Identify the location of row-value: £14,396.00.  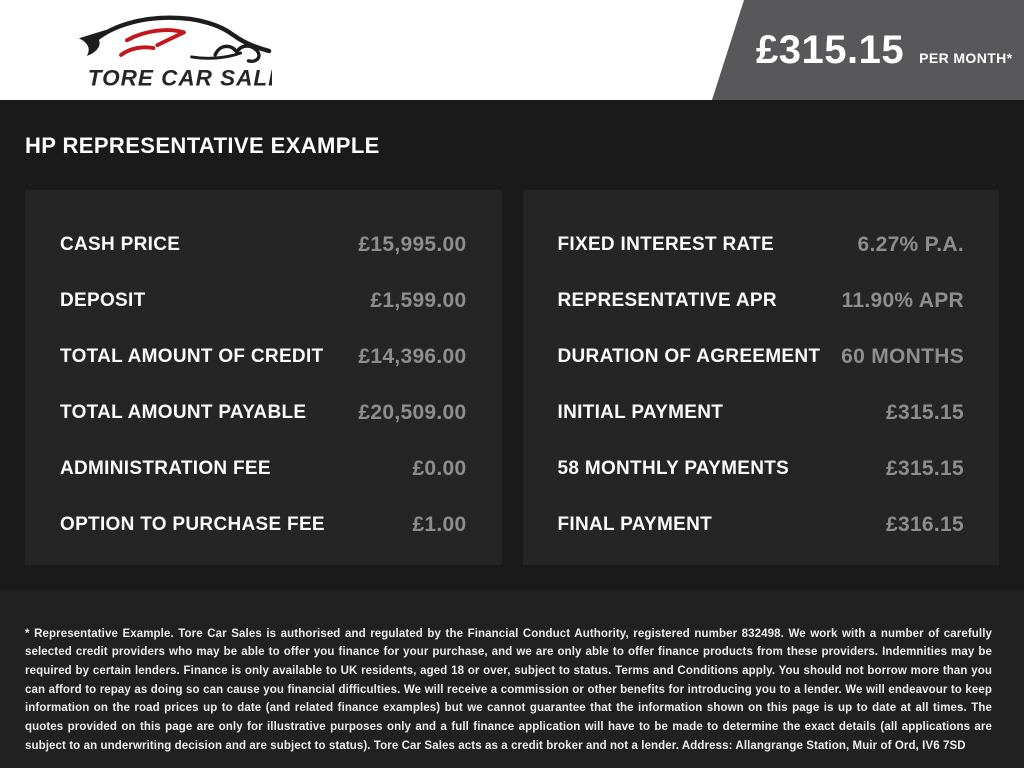
(412, 356).